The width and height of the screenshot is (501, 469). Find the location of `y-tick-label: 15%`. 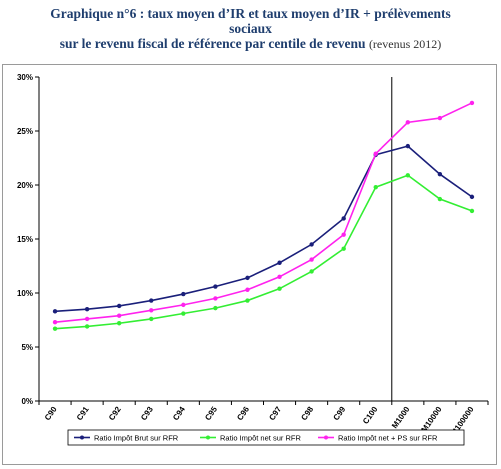

y-tick-label: 15% is located at coordinates (25, 239).